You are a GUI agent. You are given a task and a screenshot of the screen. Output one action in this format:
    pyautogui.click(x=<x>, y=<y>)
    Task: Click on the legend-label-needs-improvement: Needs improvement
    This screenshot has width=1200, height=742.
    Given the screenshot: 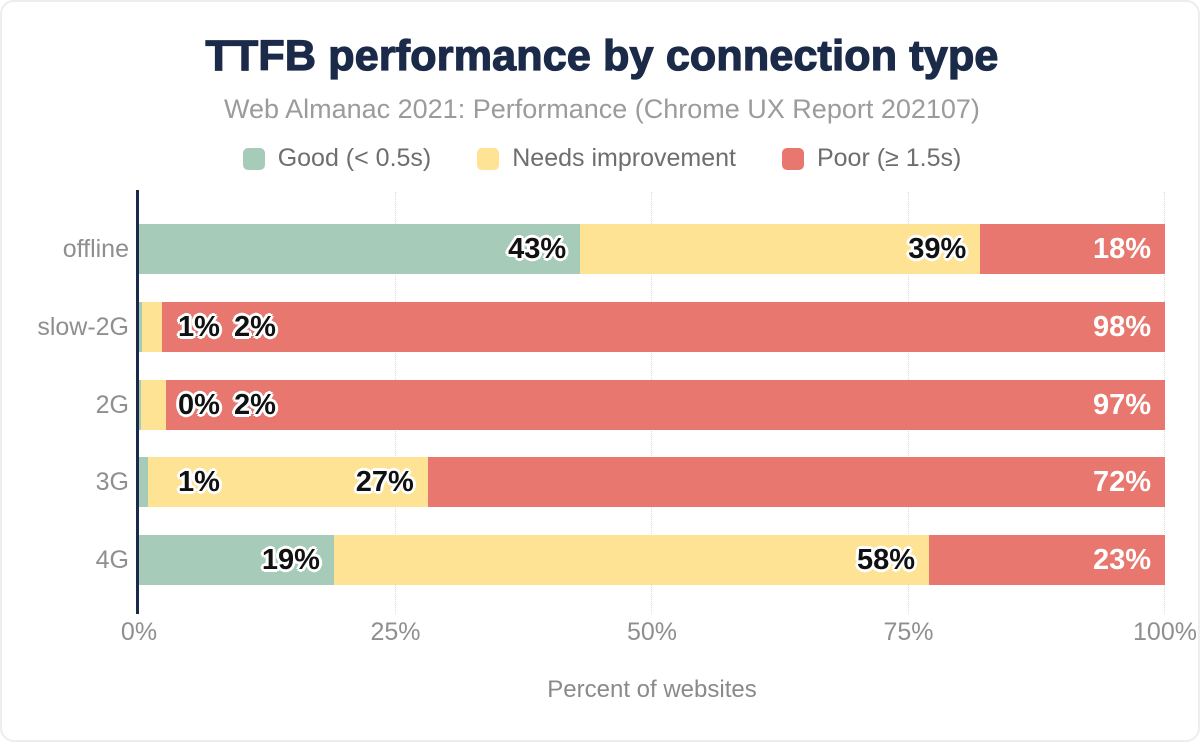 What is the action you would take?
    pyautogui.click(x=624, y=158)
    